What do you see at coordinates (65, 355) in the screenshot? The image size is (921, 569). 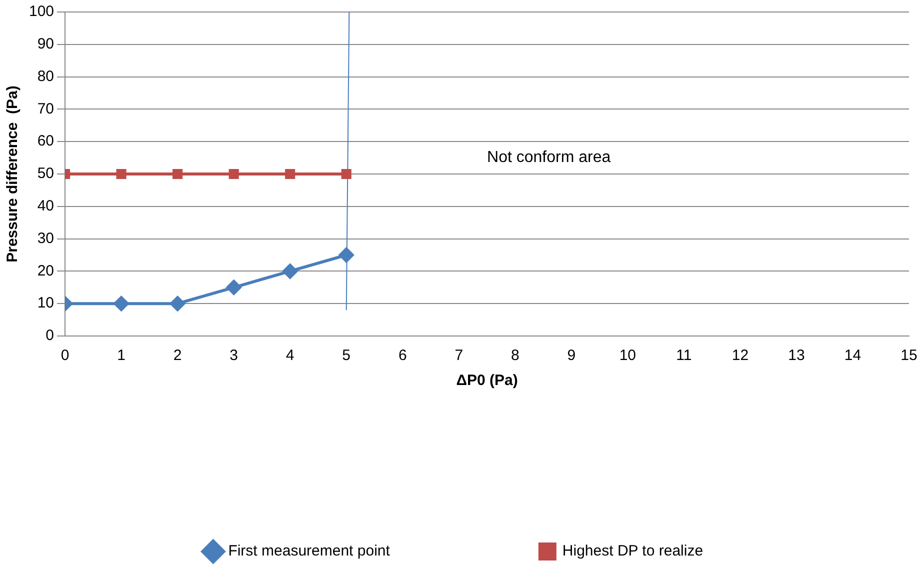 I see `x-tick-label: 0` at bounding box center [65, 355].